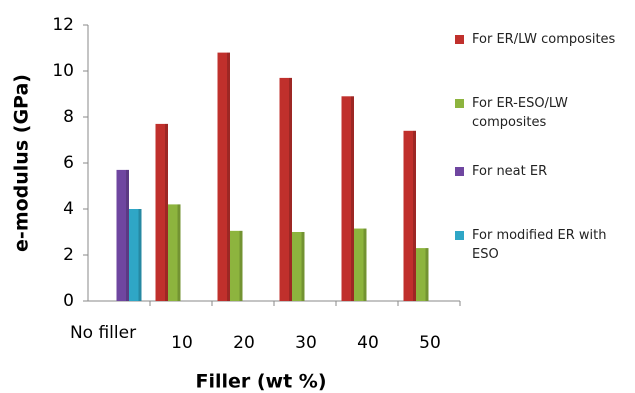 The height and width of the screenshot is (393, 635). What do you see at coordinates (260, 382) in the screenshot?
I see `x-axis-title: Filler (wt %)` at bounding box center [260, 382].